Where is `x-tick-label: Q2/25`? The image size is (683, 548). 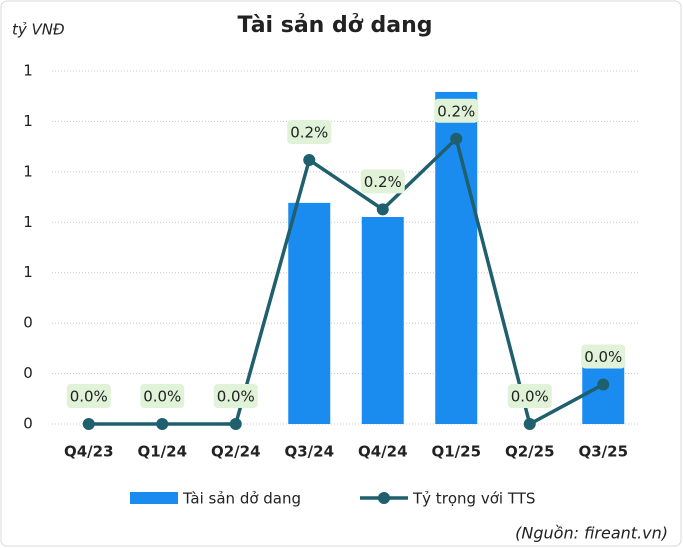 x-tick-label: Q2/25 is located at coordinates (530, 452).